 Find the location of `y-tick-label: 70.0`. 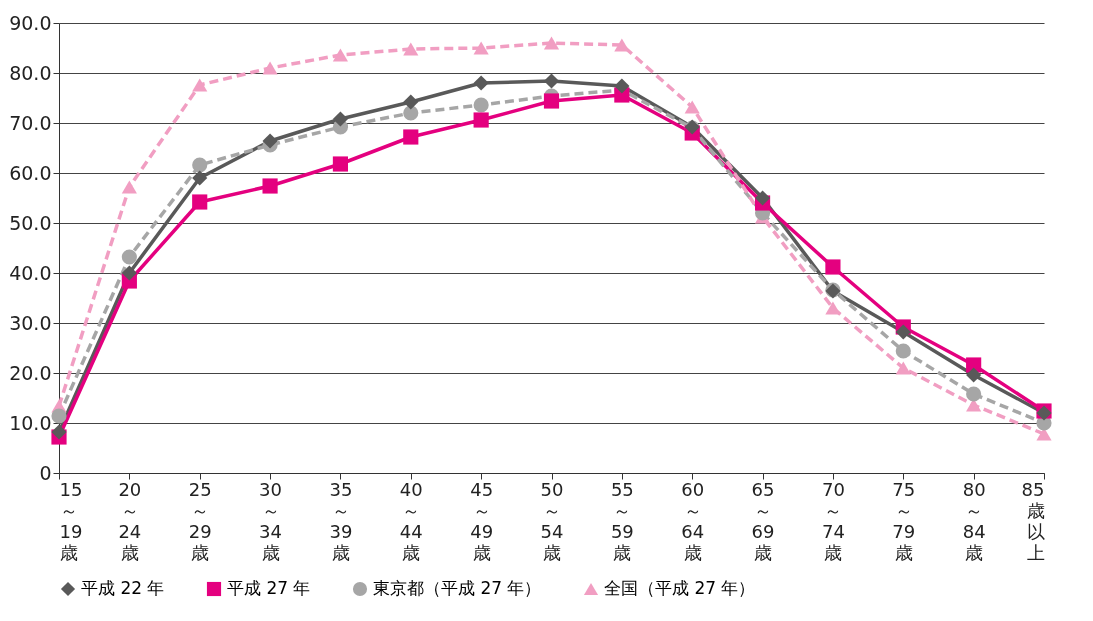

y-tick-label: 70.0 is located at coordinates (30, 122).